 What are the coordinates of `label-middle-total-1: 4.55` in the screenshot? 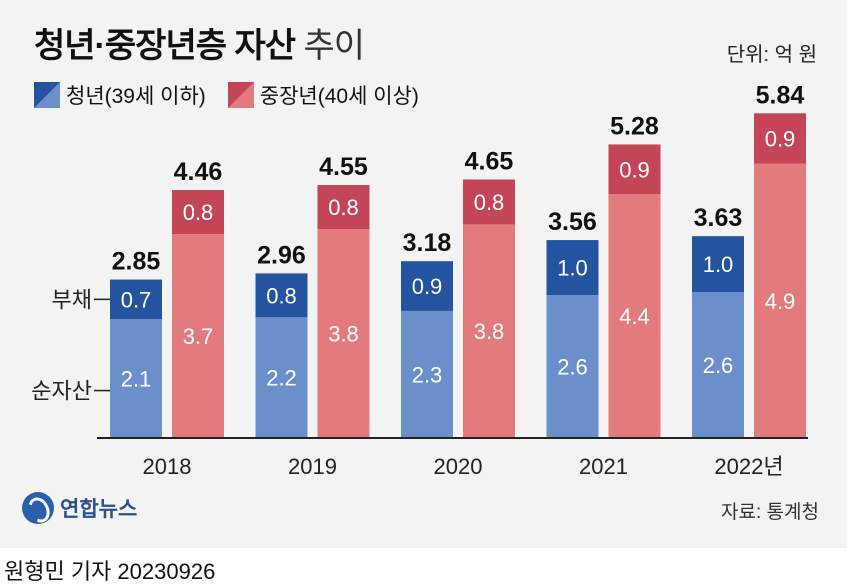 It's located at (343, 167).